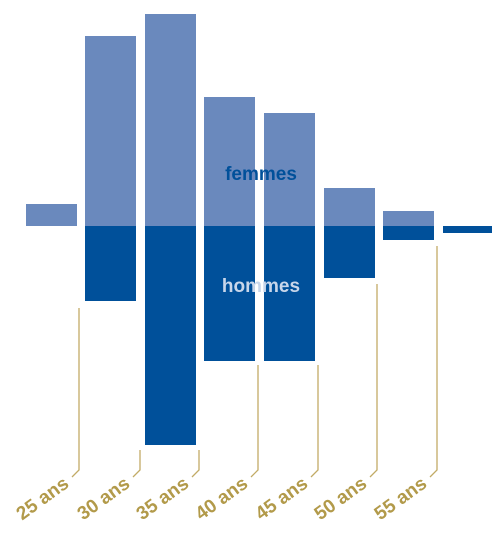 Image resolution: width=492 pixels, height=543 pixels. I want to click on age-label: 30 ans, so click(104, 499).